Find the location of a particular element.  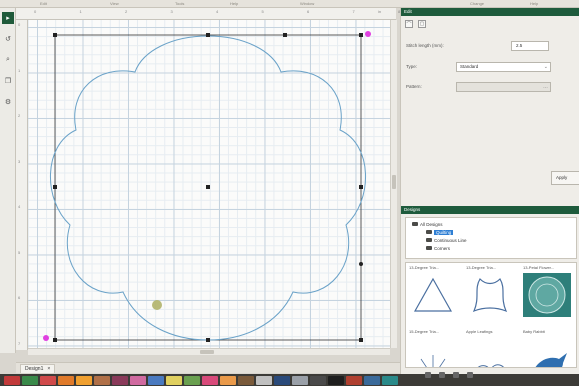

thumbnail-flower is located at coordinates (547, 295).